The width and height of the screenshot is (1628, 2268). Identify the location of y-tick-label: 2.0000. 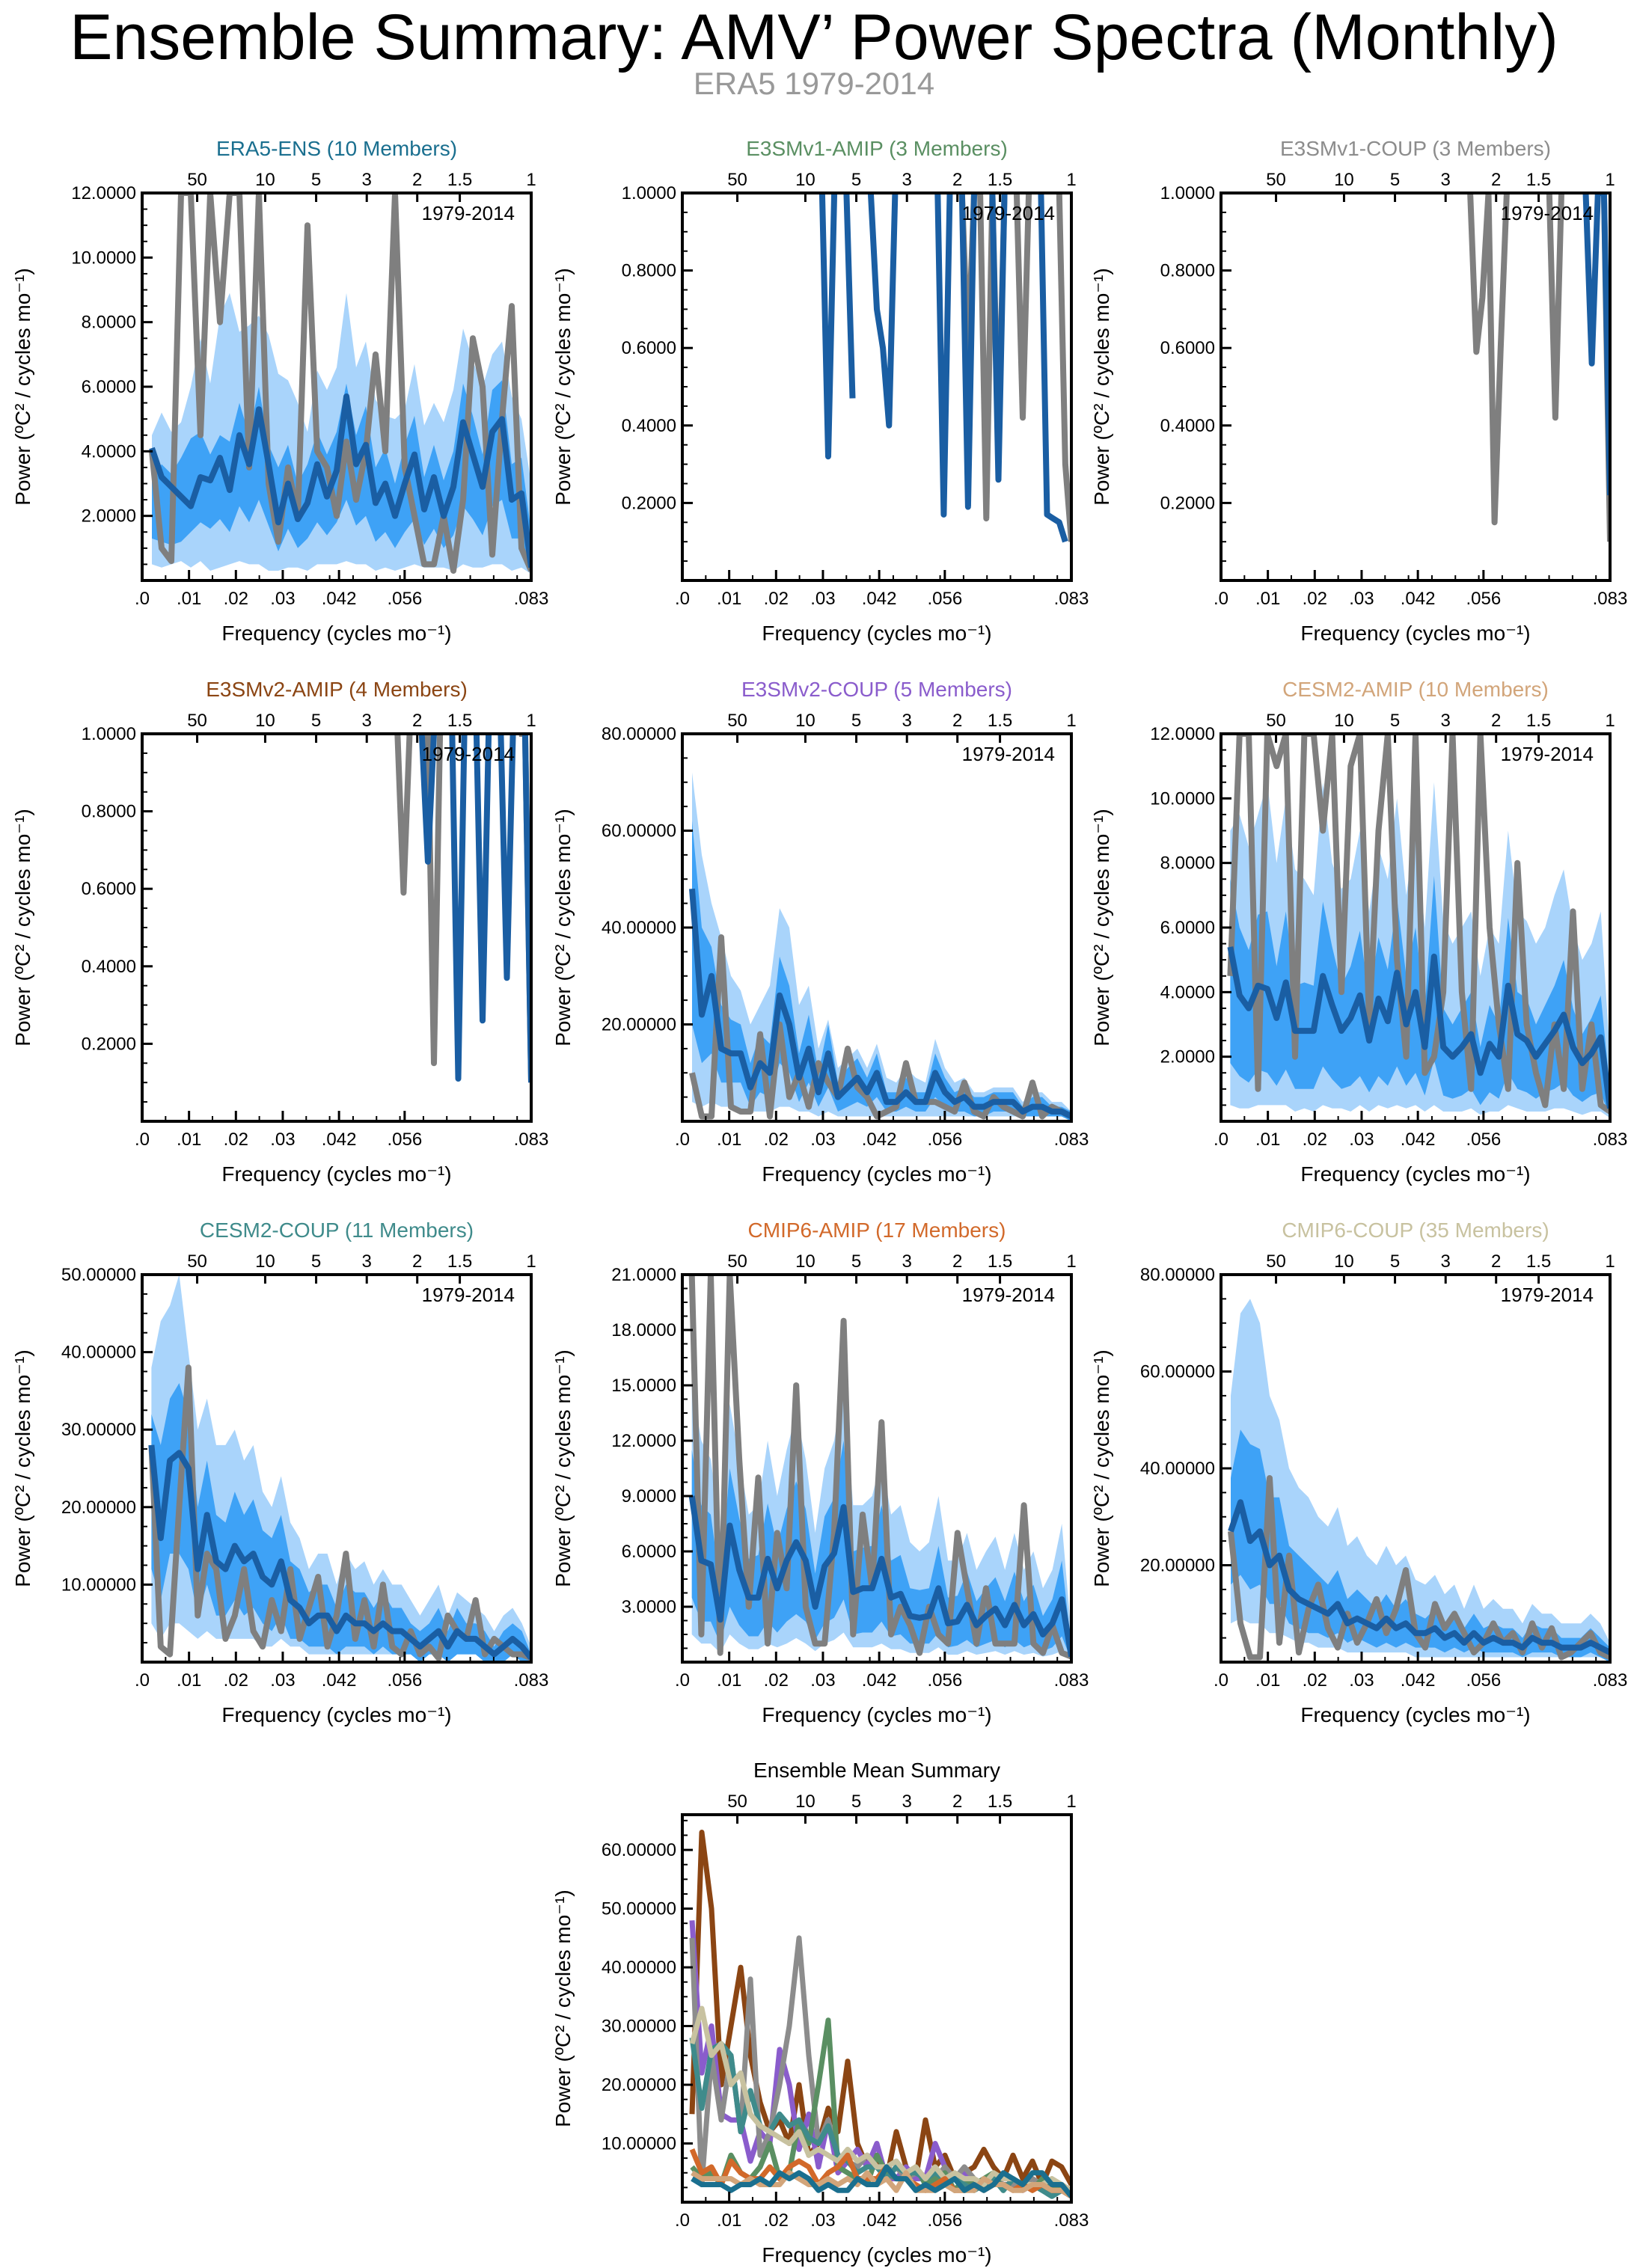
(1187, 1057).